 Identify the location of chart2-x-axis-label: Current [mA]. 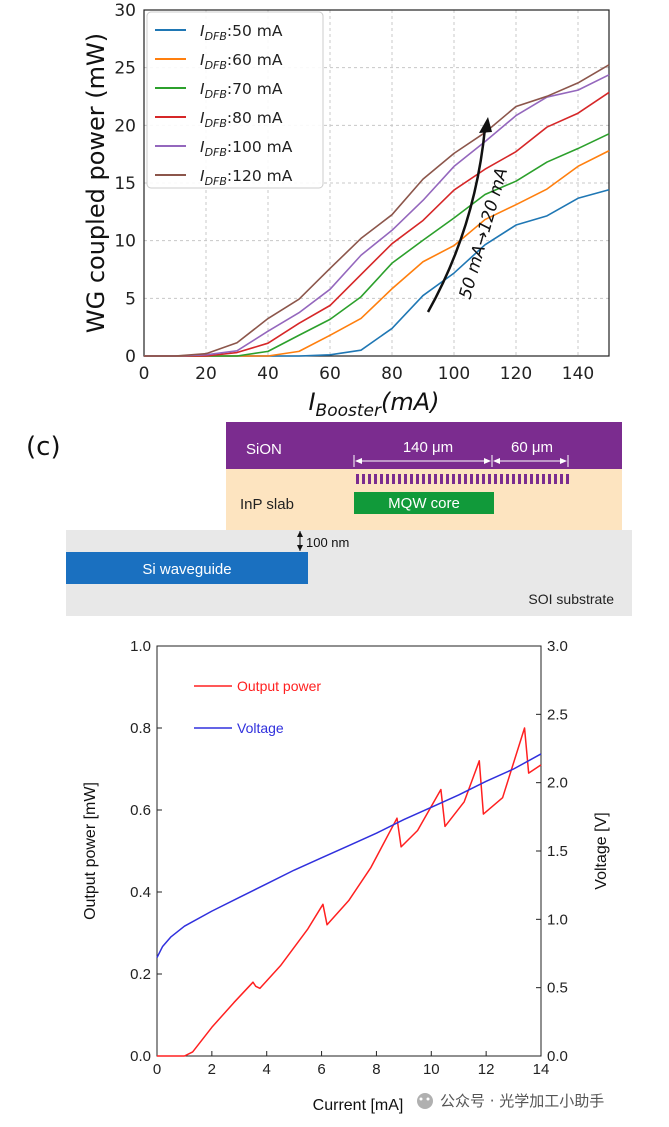
(358, 1105).